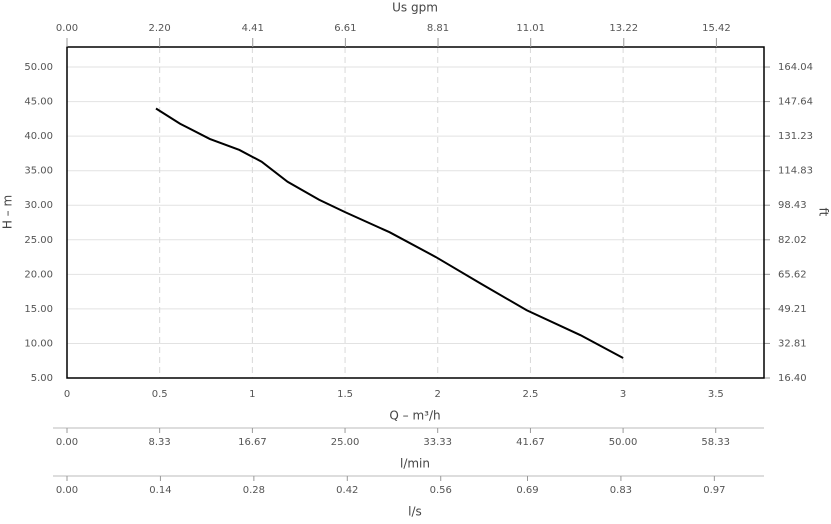  I want to click on y-axis-title: H – m, so click(8, 212).